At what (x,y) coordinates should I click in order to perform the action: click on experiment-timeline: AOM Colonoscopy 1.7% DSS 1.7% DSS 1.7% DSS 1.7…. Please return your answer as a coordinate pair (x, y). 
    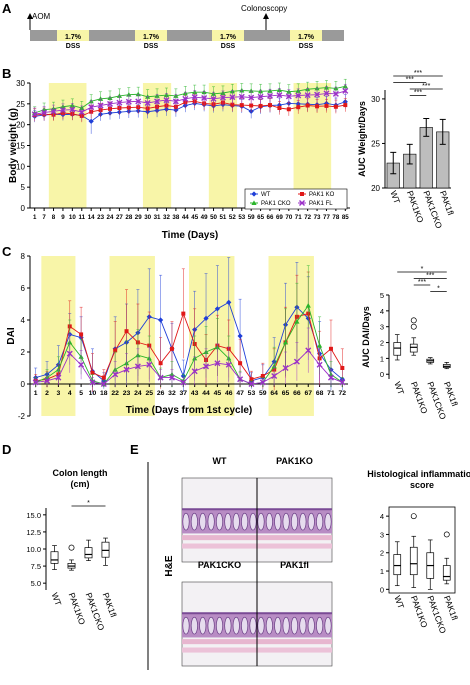
    Looking at the image, I should click on (185, 27).